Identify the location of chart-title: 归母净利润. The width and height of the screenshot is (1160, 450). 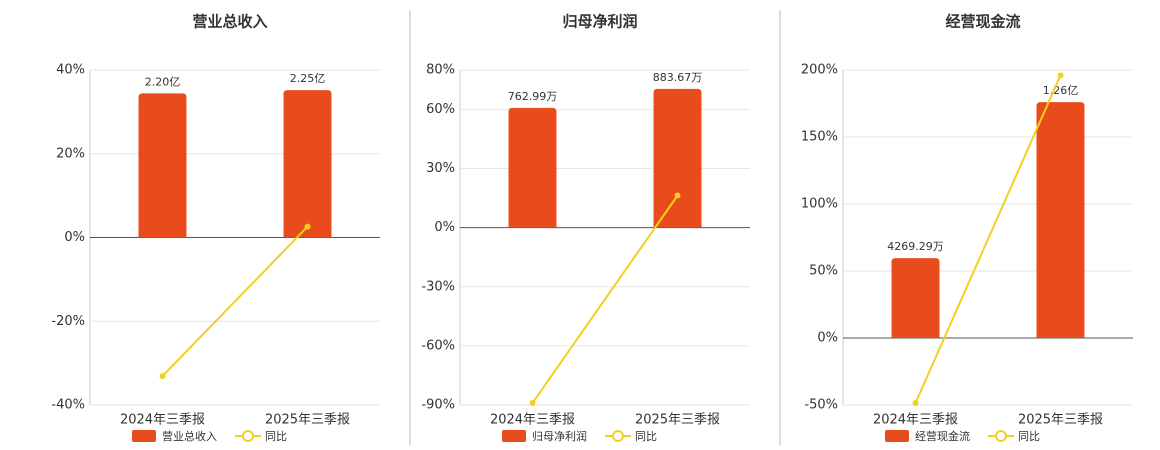
(599, 22).